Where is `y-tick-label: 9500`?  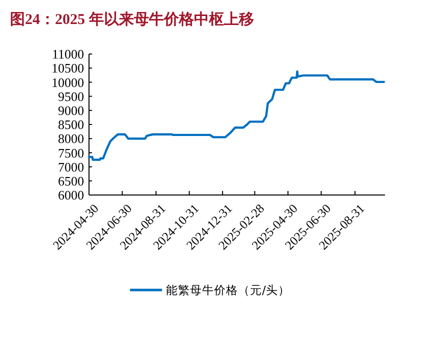 y-tick-label: 9500 is located at coordinates (71, 96).